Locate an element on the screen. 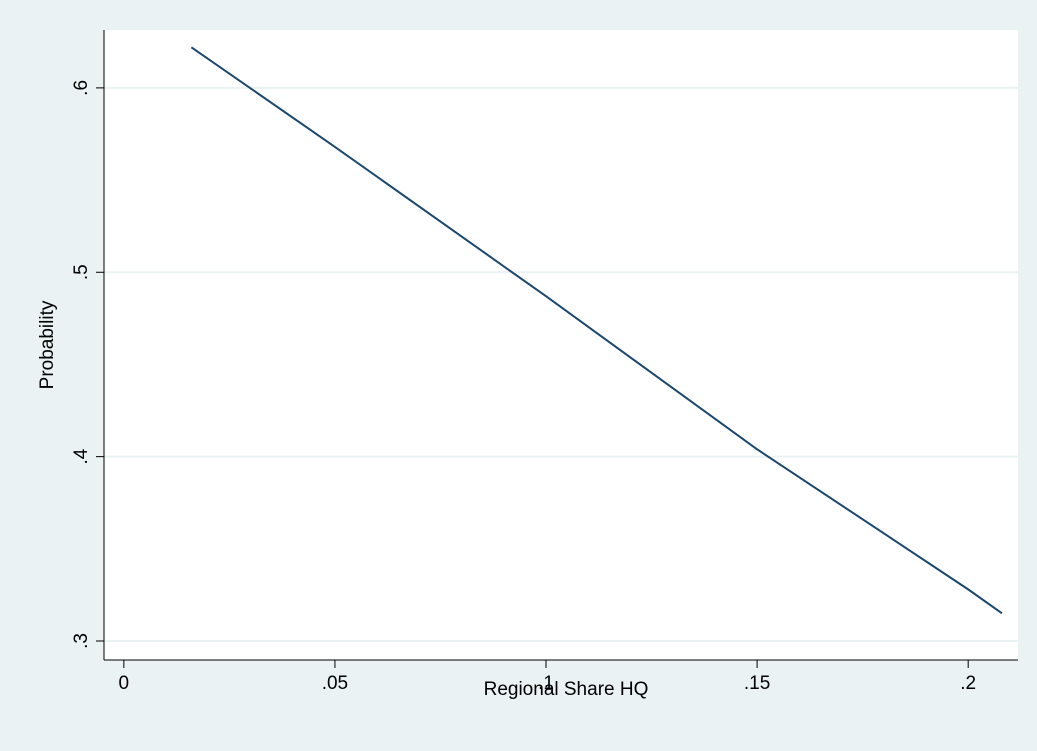 This screenshot has width=1037, height=751. x-tick-label: .2 is located at coordinates (968, 683).